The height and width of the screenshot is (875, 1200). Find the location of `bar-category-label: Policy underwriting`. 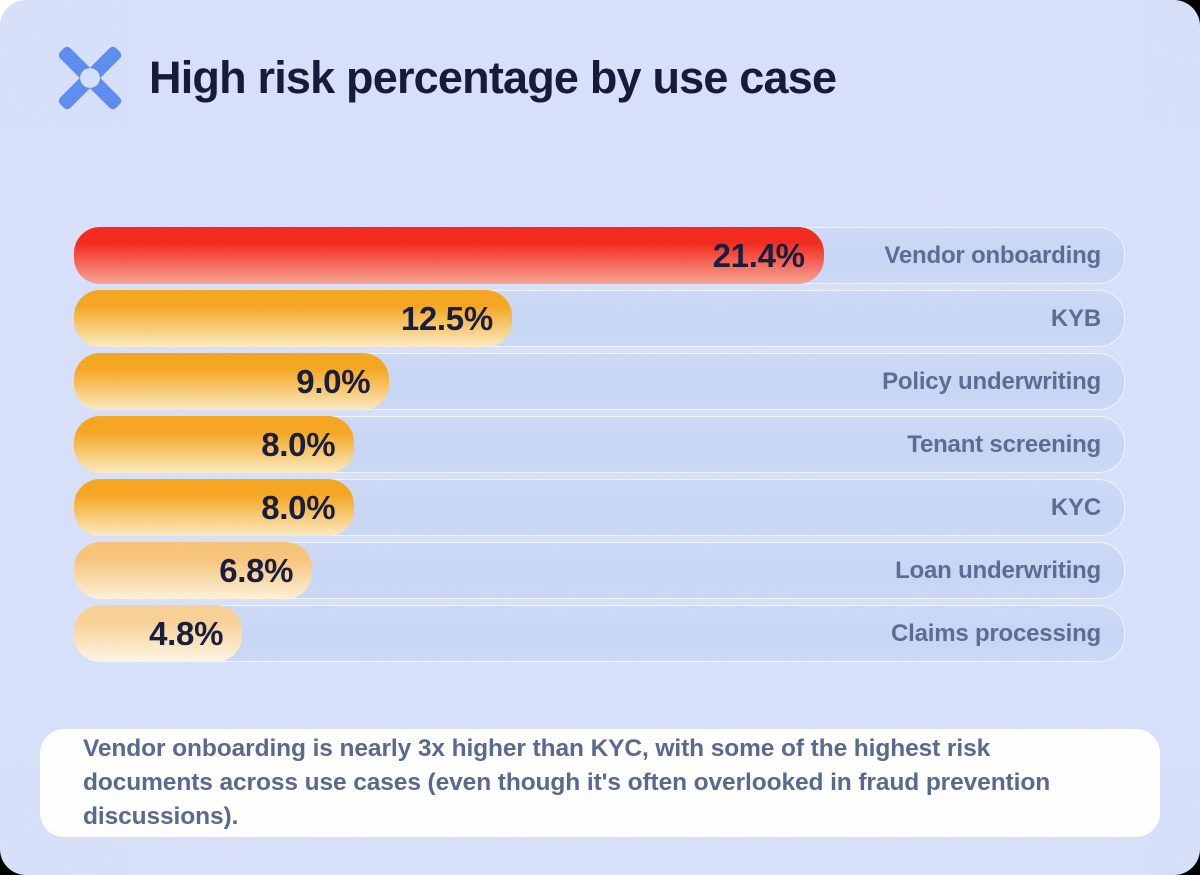

bar-category-label: Policy underwriting is located at coordinates (991, 381).